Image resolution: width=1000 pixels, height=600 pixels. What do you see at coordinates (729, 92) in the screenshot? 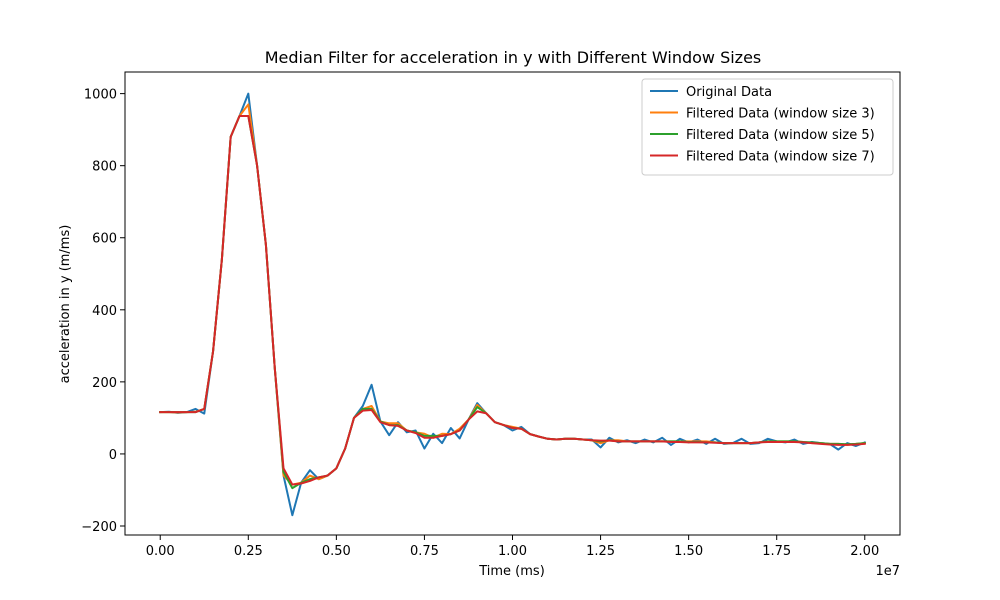
I see `legend-label: Original Data` at bounding box center [729, 92].